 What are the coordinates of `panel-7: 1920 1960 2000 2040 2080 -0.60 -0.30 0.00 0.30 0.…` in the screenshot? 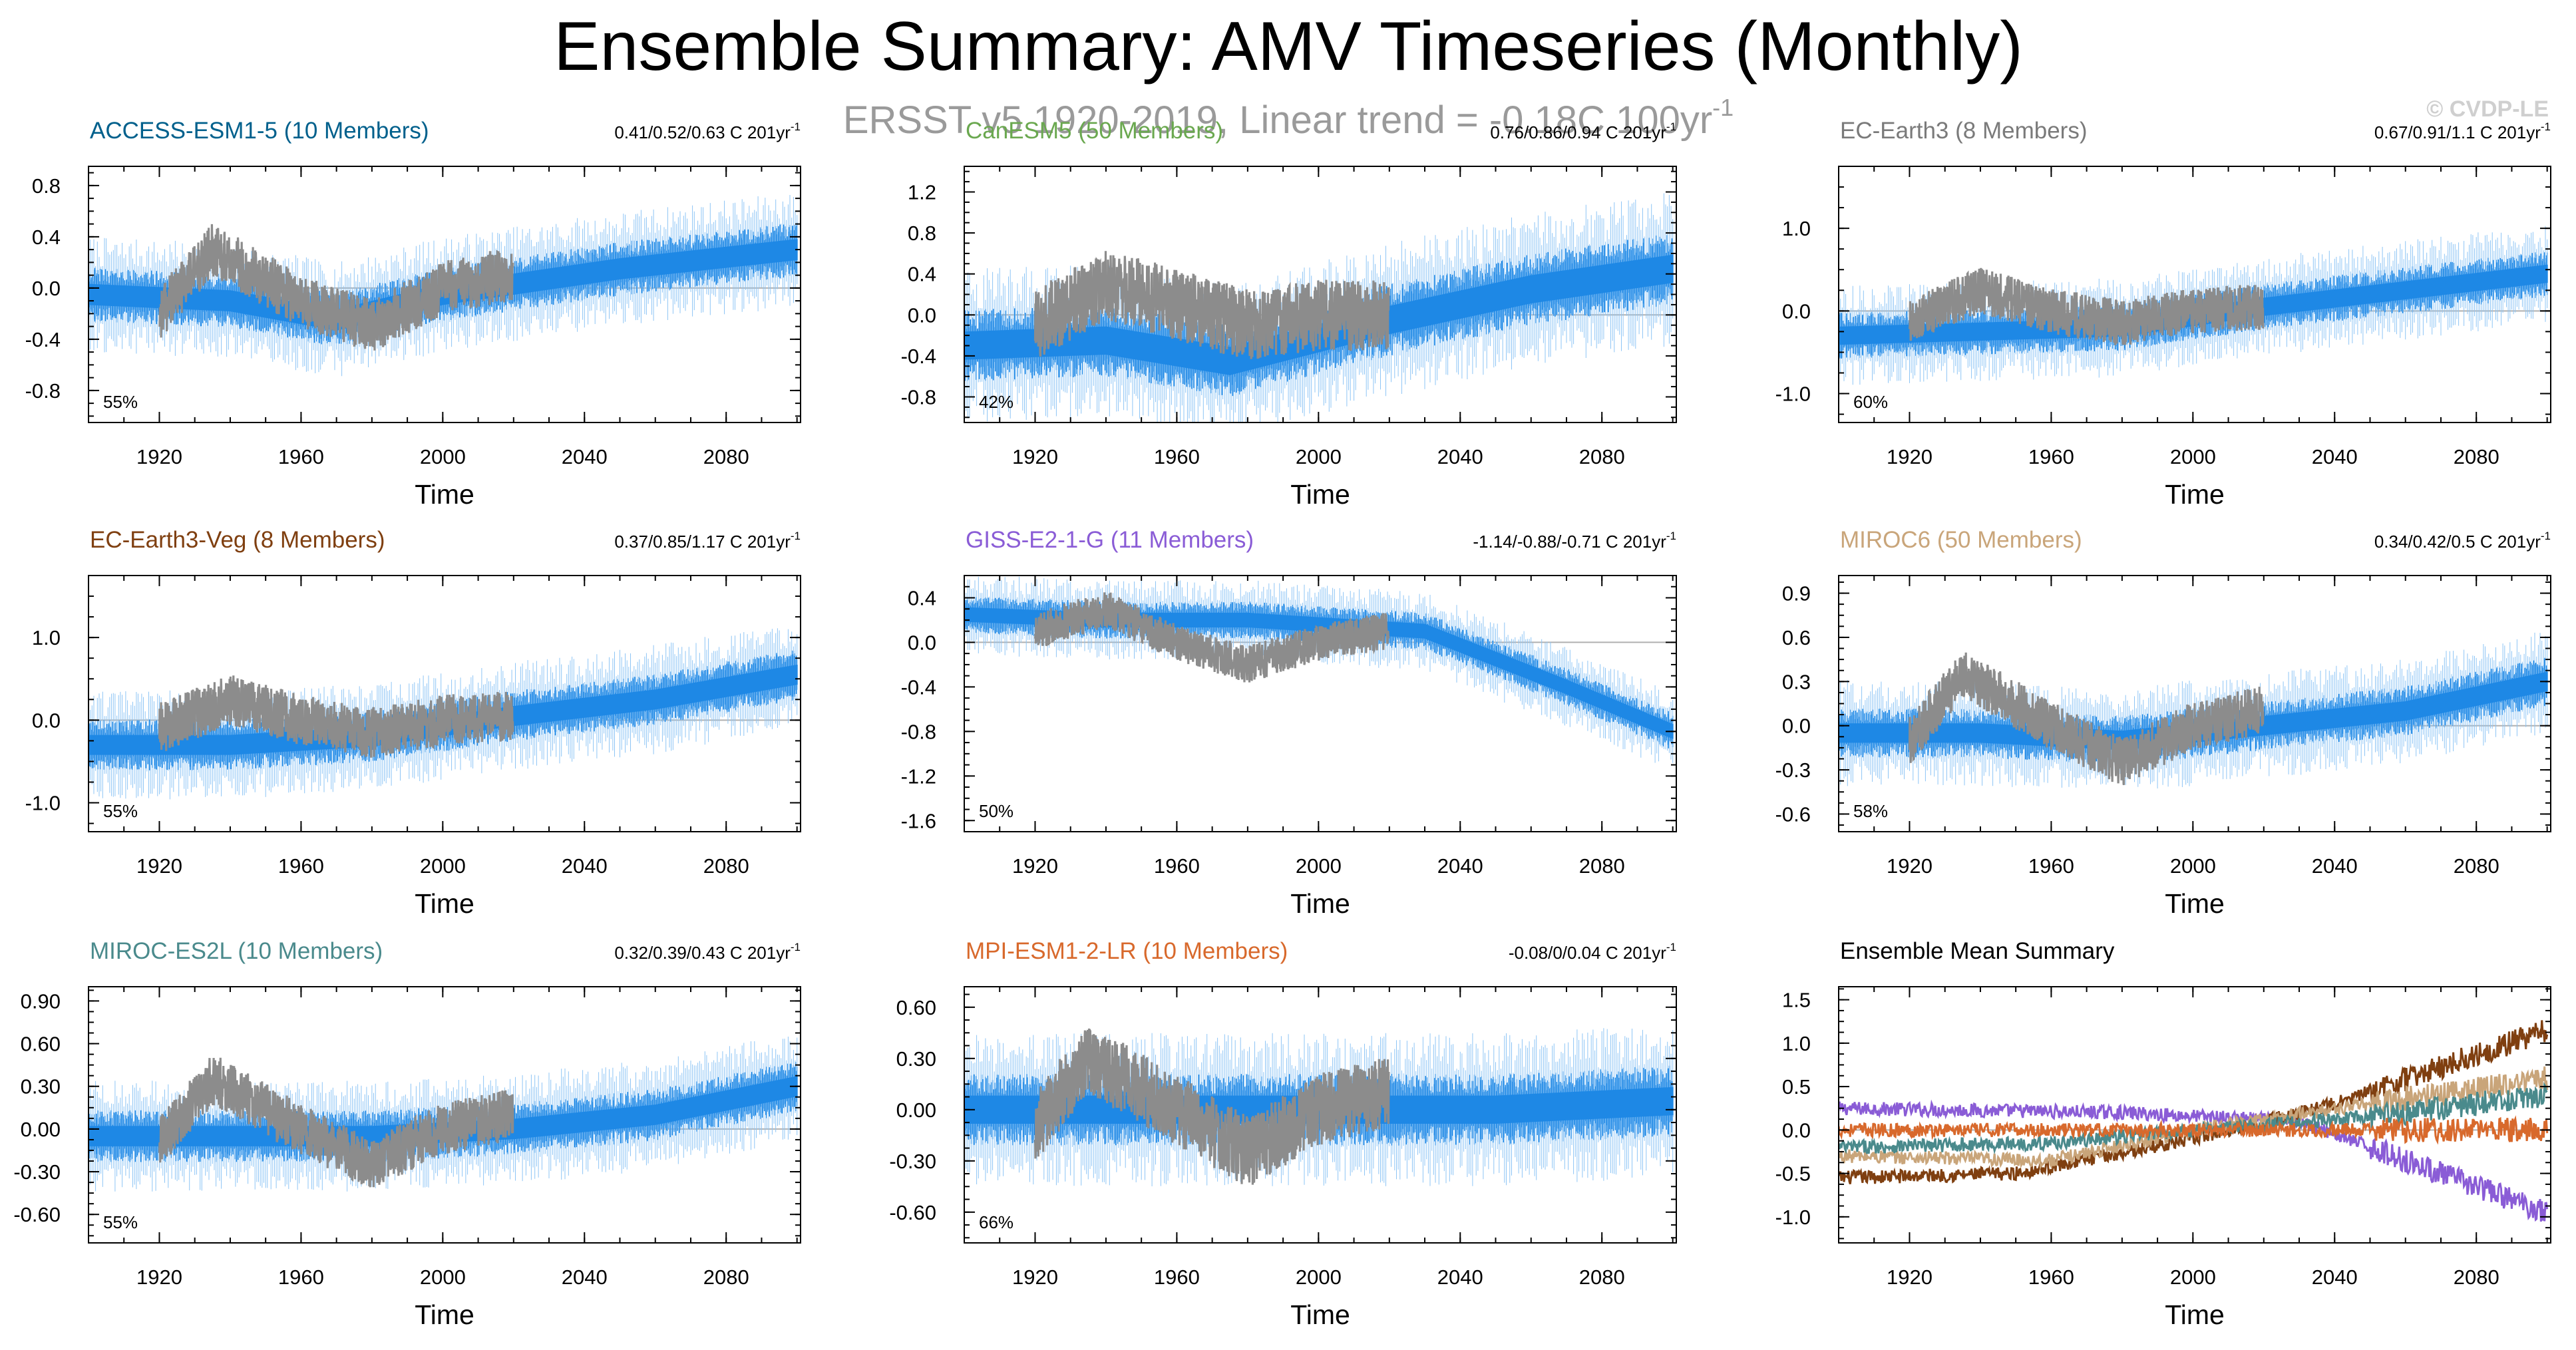 It's located at (1283, 1134).